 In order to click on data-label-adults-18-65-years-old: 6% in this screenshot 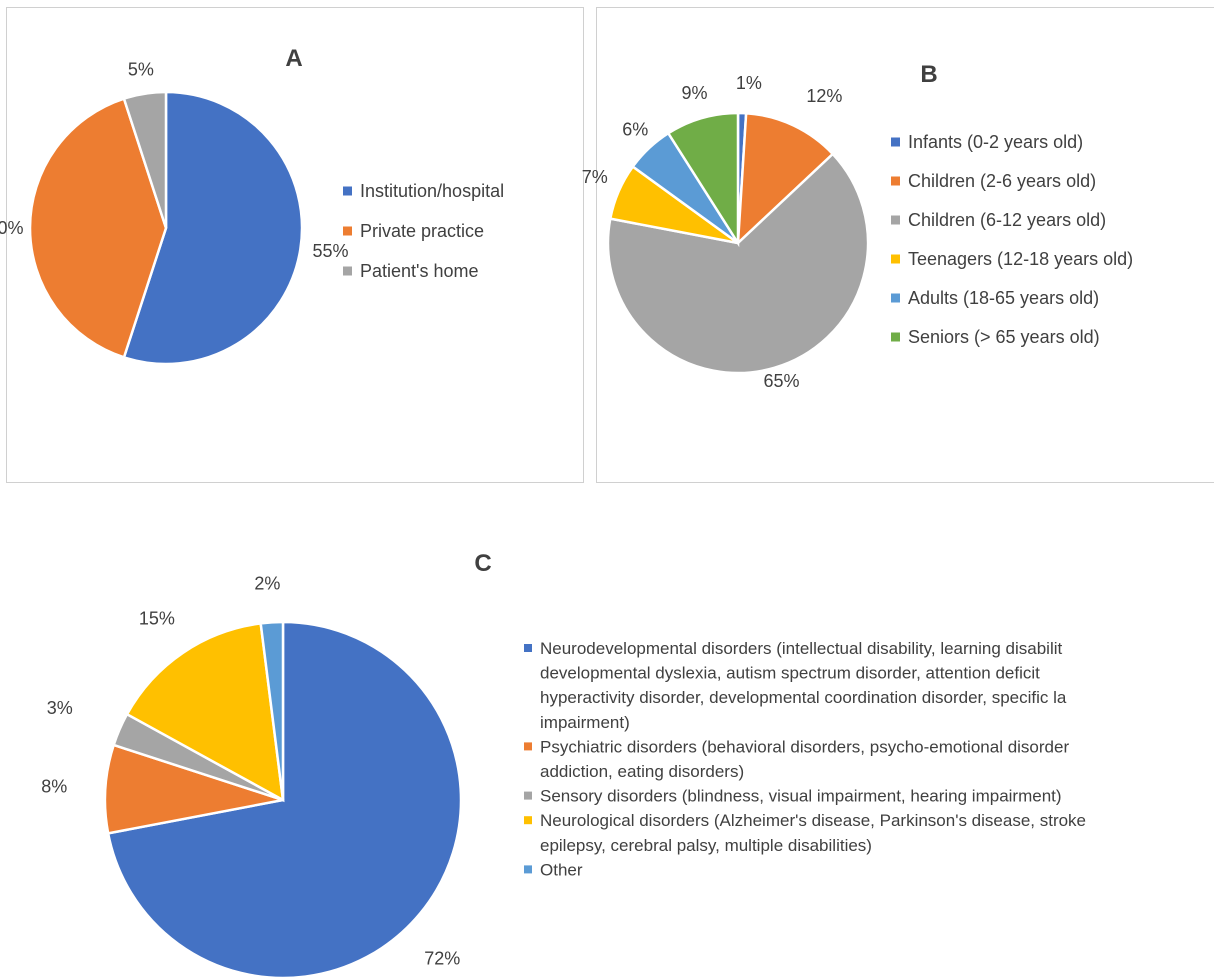, I will do `click(635, 129)`.